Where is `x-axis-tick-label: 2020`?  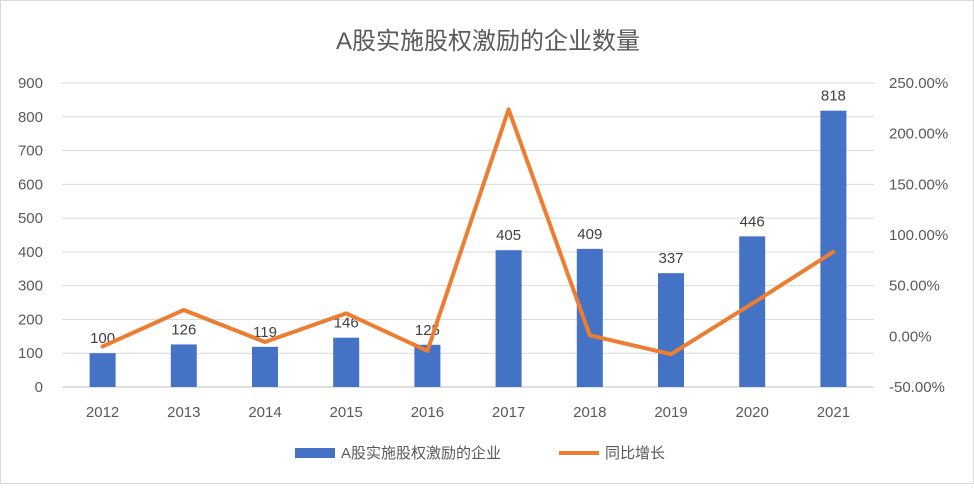
x-axis-tick-label: 2020 is located at coordinates (752, 412).